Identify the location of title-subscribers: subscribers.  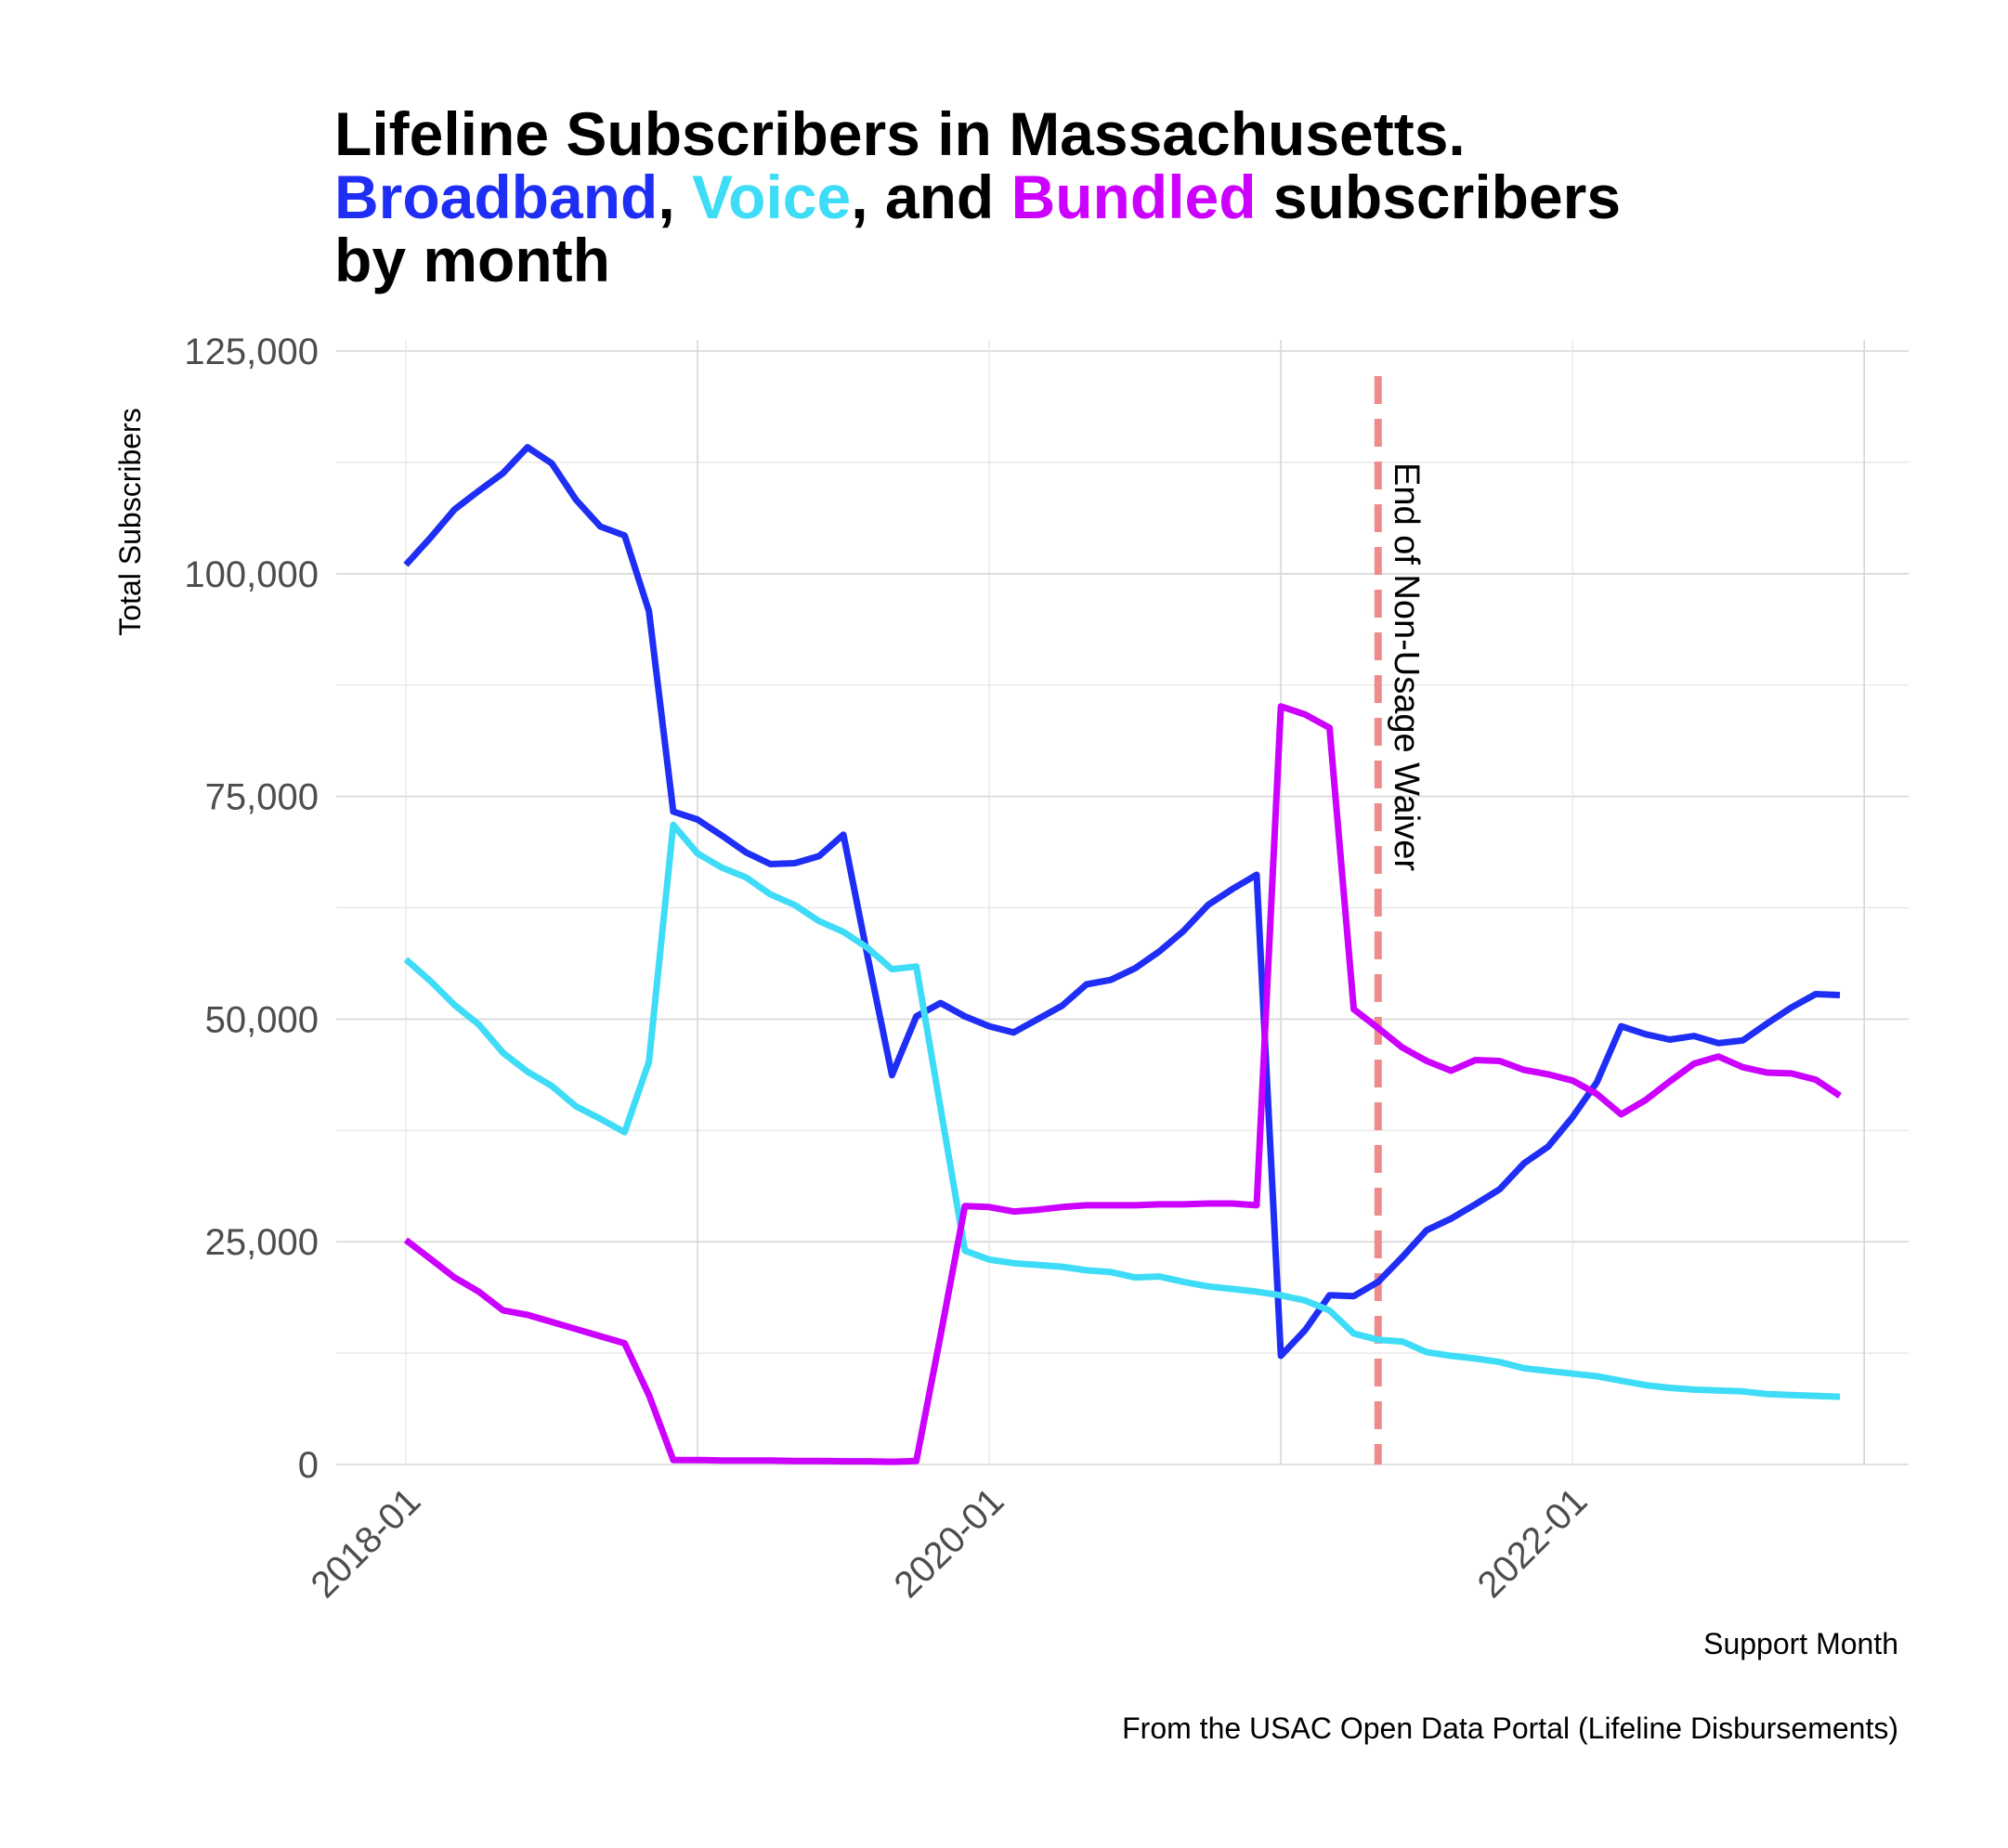
(1447, 197).